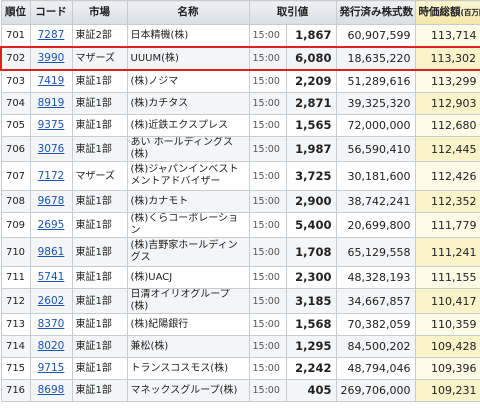 The width and height of the screenshot is (480, 408). What do you see at coordinates (439, 12) in the screenshot?
I see `header-cap-label: 時価総額` at bounding box center [439, 12].